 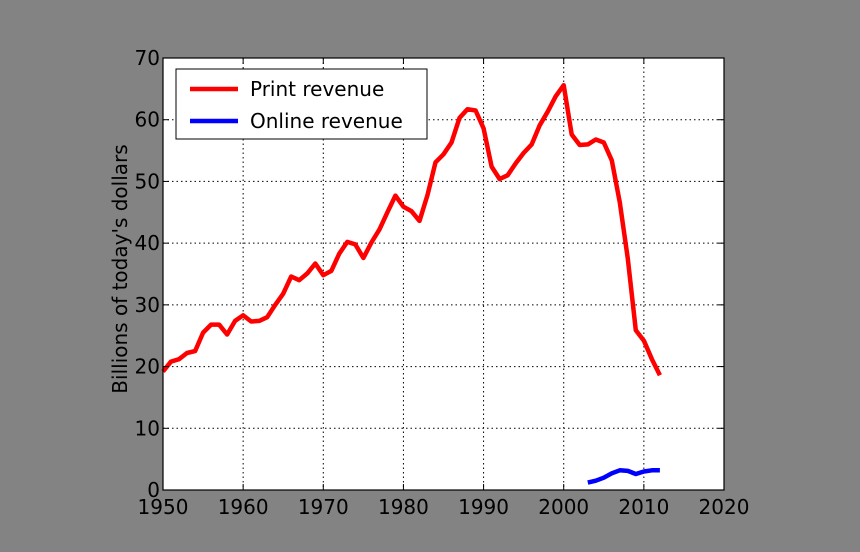 I want to click on legend-label-print: Print revenue, so click(x=317, y=89).